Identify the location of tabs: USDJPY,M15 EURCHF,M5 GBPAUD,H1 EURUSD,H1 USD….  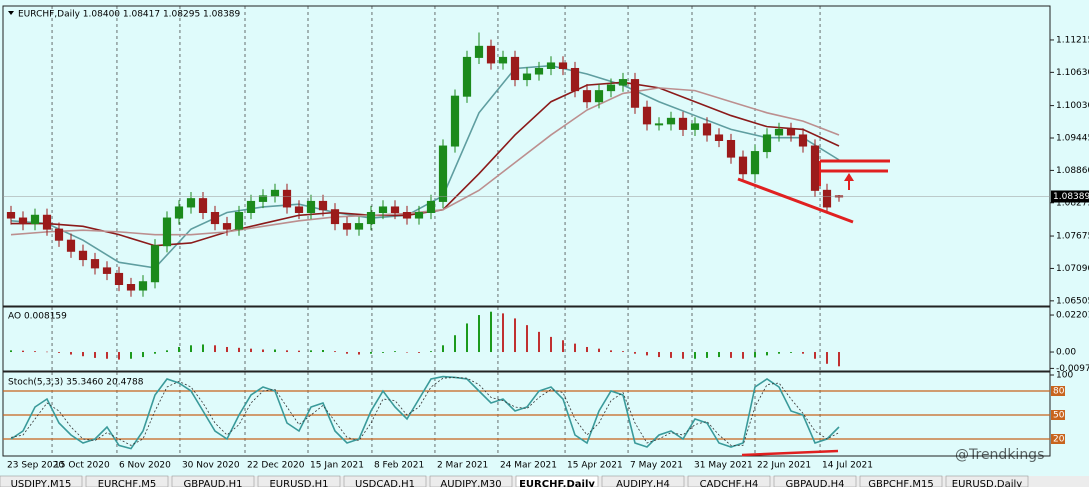
(514, 481).